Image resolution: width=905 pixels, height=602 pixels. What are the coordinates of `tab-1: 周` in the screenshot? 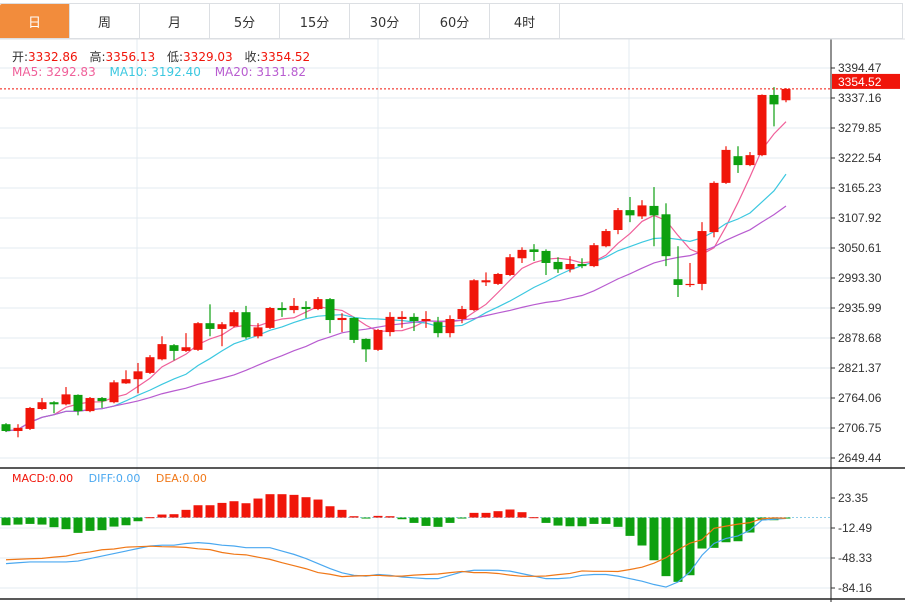 It's located at (105, 21).